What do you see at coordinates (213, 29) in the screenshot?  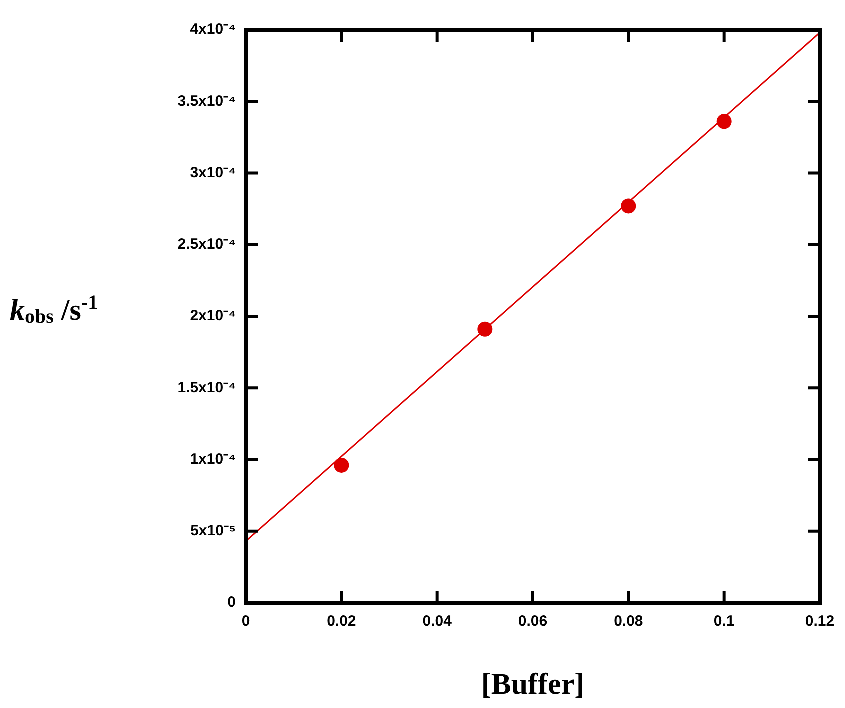 I see `y-tick-label: 4x10⁻⁴` at bounding box center [213, 29].